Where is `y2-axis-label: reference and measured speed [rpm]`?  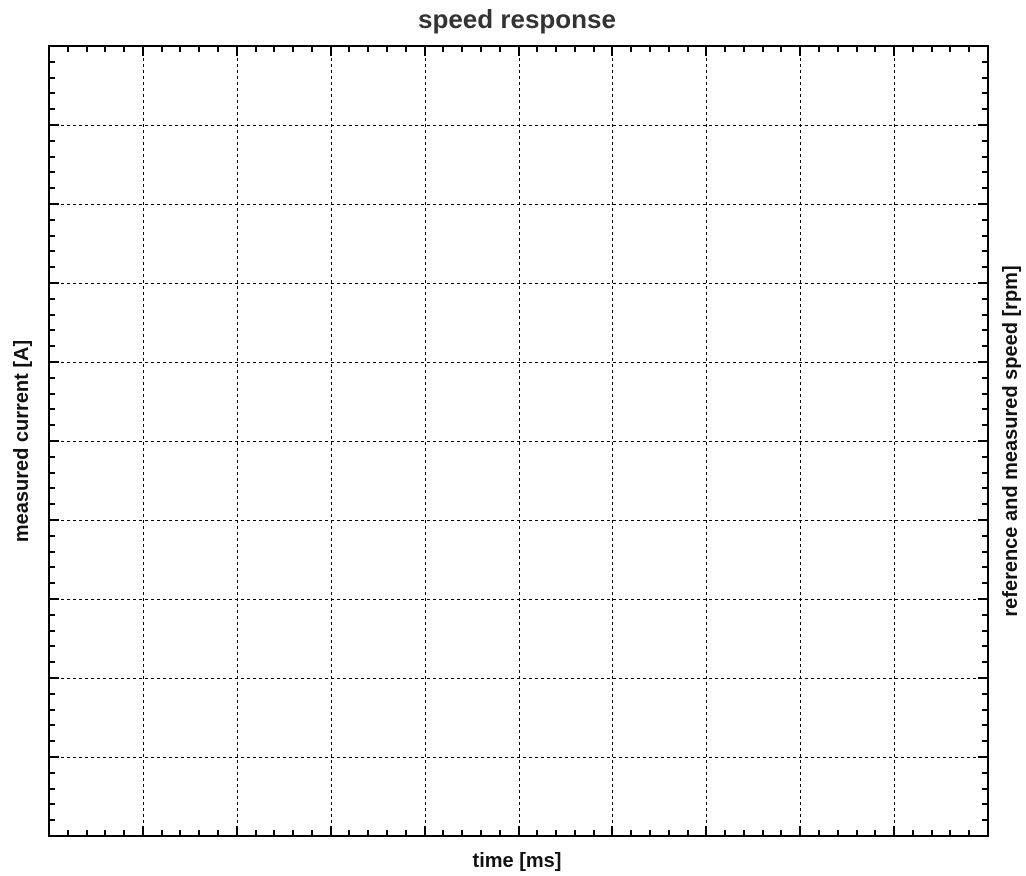 y2-axis-label: reference and measured speed [rpm] is located at coordinates (1011, 440).